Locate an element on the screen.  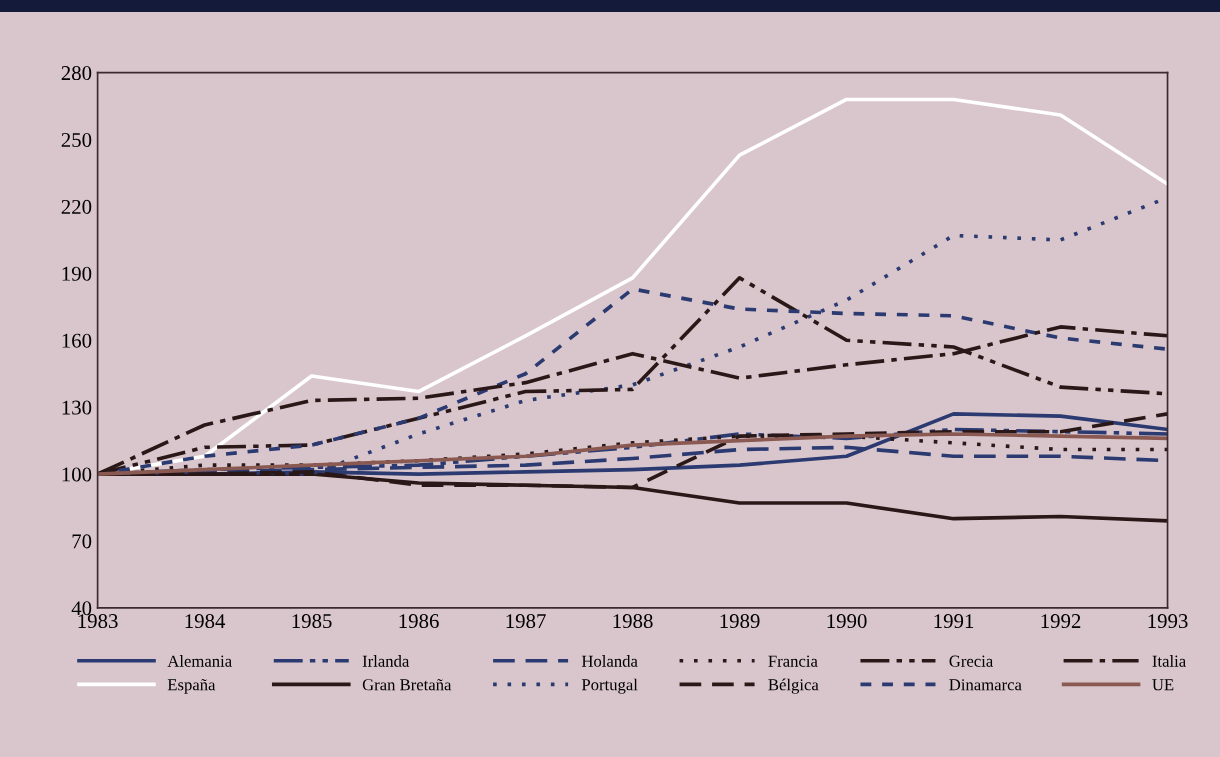
x-tick-label: 1988 is located at coordinates (633, 621).